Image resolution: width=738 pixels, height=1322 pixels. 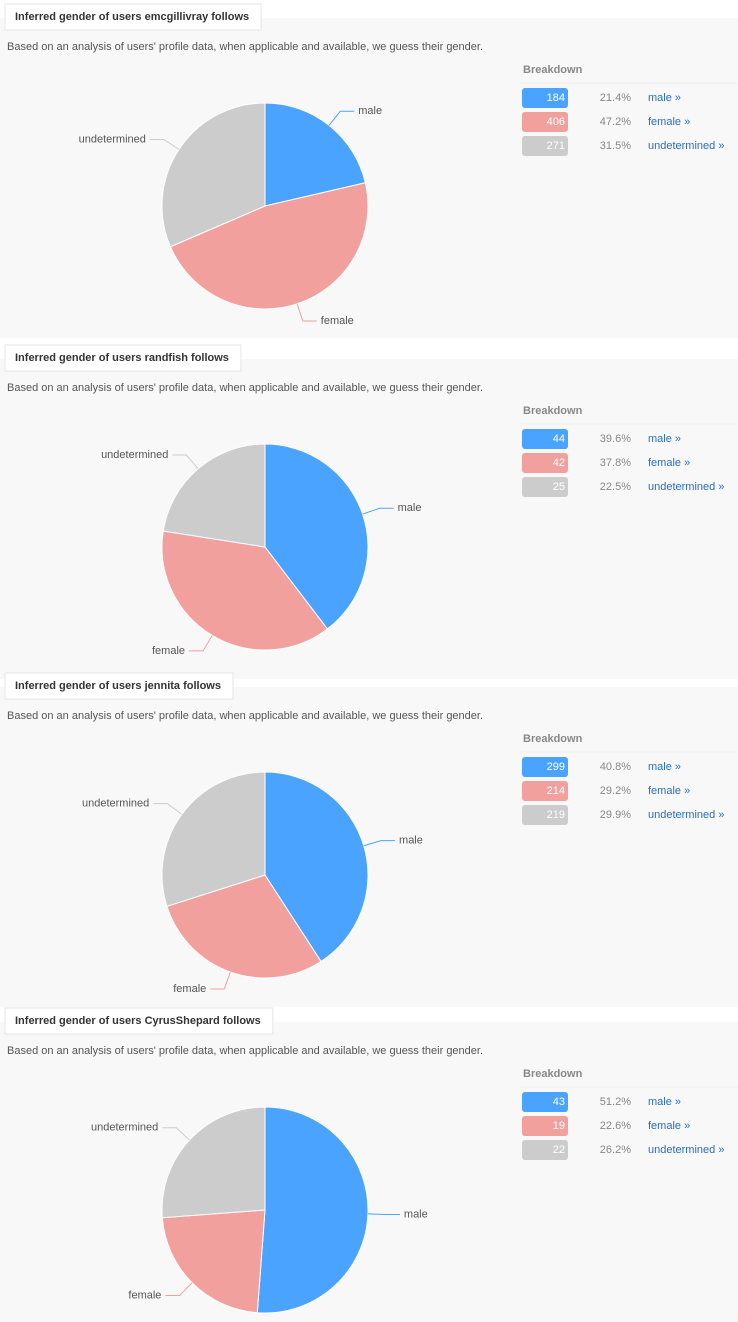 I want to click on count: 184, so click(x=556, y=98).